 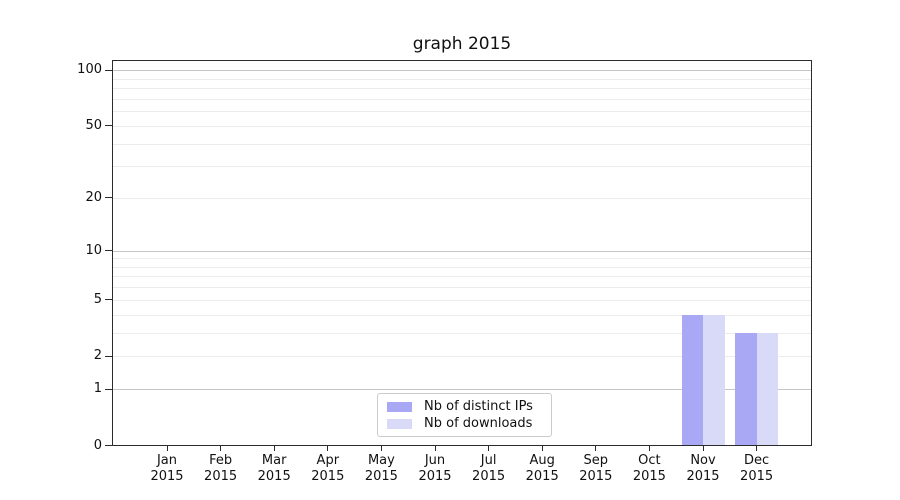 What do you see at coordinates (596, 448) in the screenshot?
I see `x-tick-sep` at bounding box center [596, 448].